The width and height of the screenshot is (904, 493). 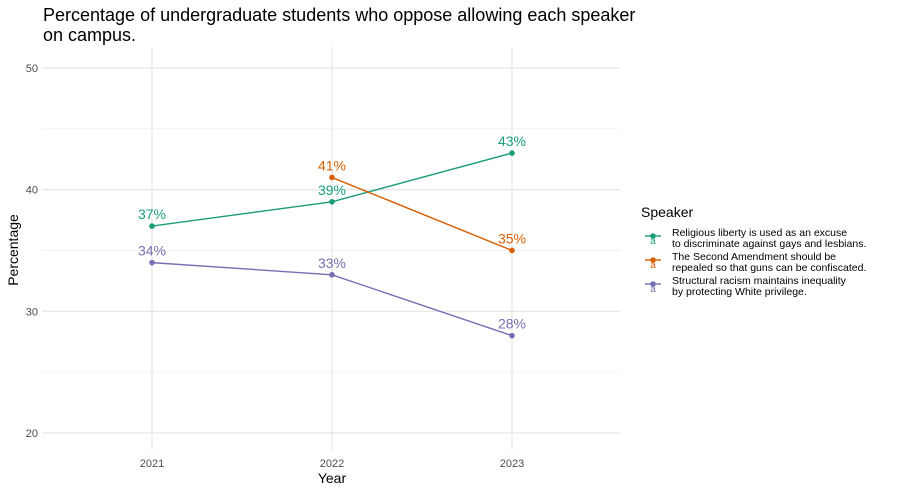 I want to click on data-label: 39%, so click(x=332, y=190).